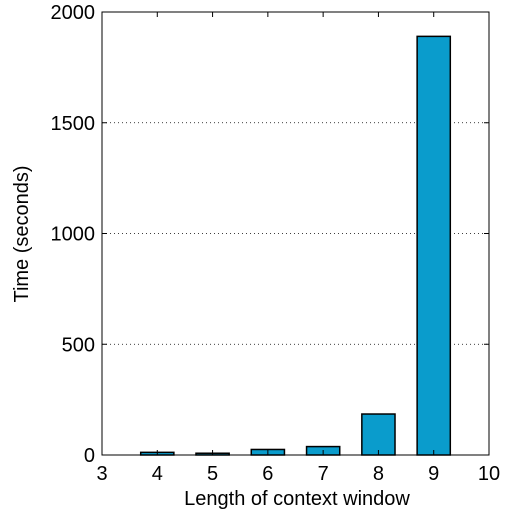  I want to click on bar-x9, so click(433, 245).